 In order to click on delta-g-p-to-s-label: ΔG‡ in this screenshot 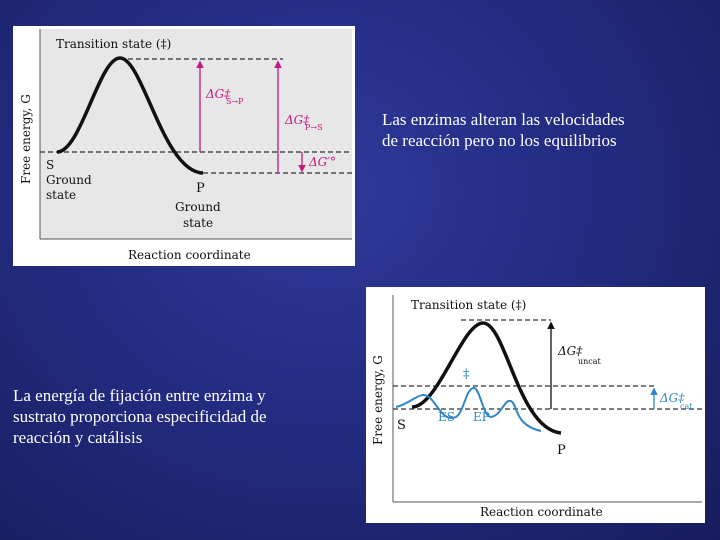, I will do `click(297, 120)`.